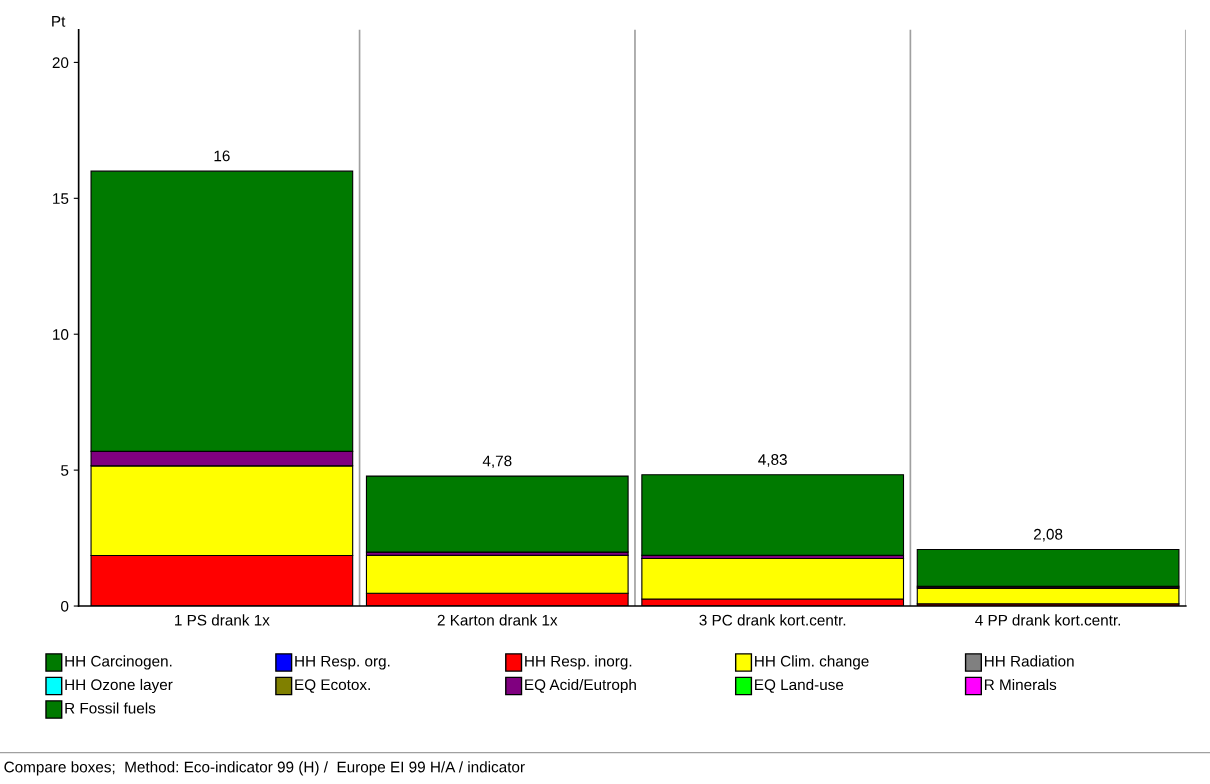  I want to click on legend-label: R Fossil fuels, so click(110, 708).